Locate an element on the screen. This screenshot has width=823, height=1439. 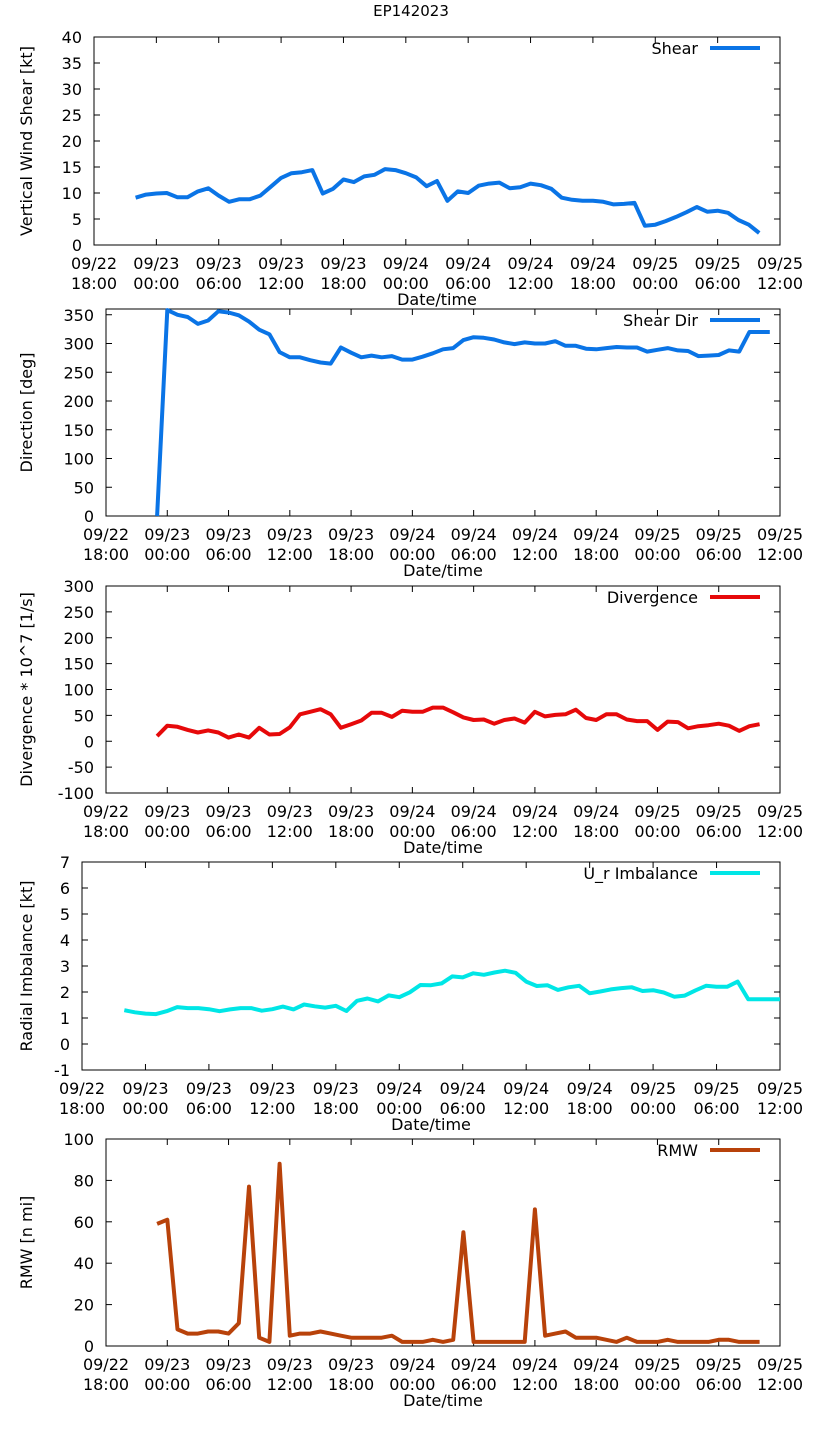
y-tick-label: 25 is located at coordinates (72, 115).